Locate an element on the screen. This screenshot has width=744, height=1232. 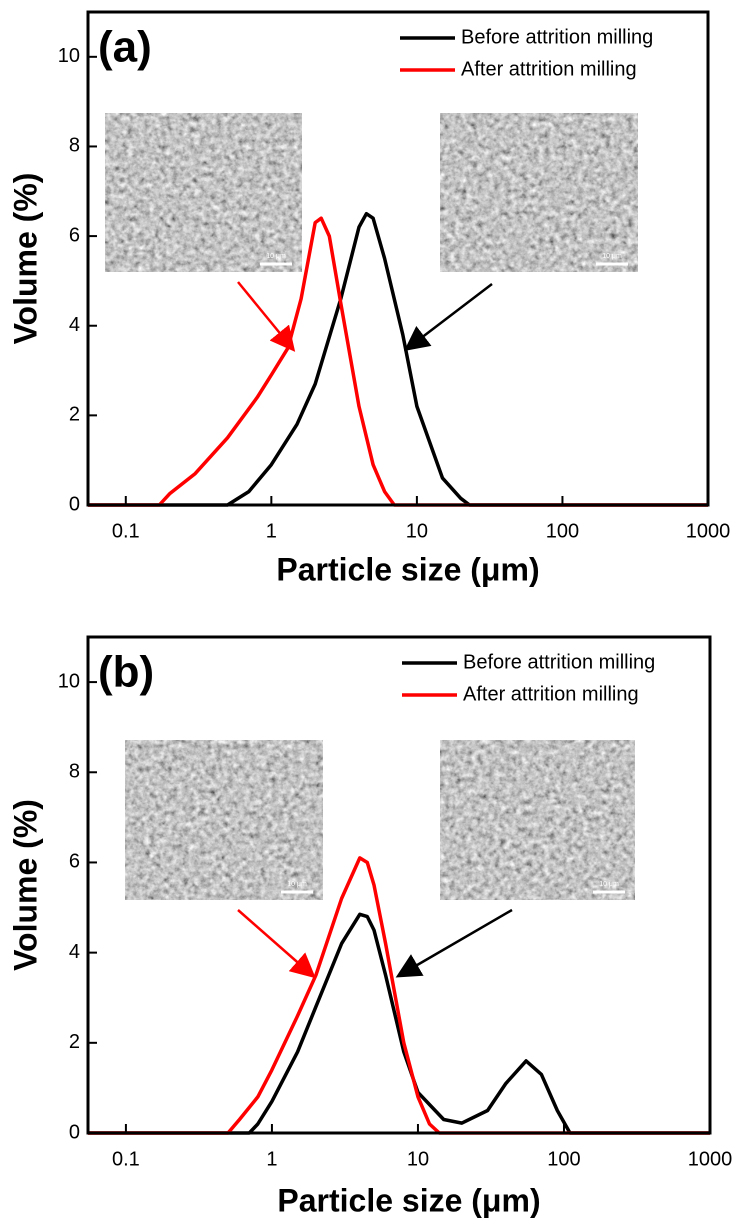
panel-label: (b) is located at coordinates (126, 672).